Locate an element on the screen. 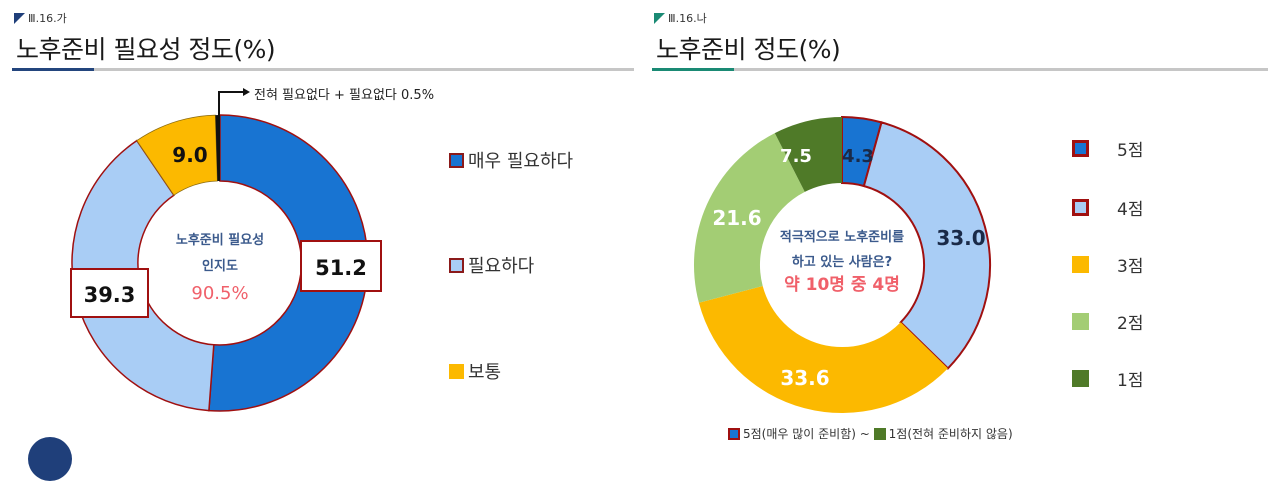 This screenshot has height=481, width=1280. label-score-5: 4.3 is located at coordinates (858, 156).